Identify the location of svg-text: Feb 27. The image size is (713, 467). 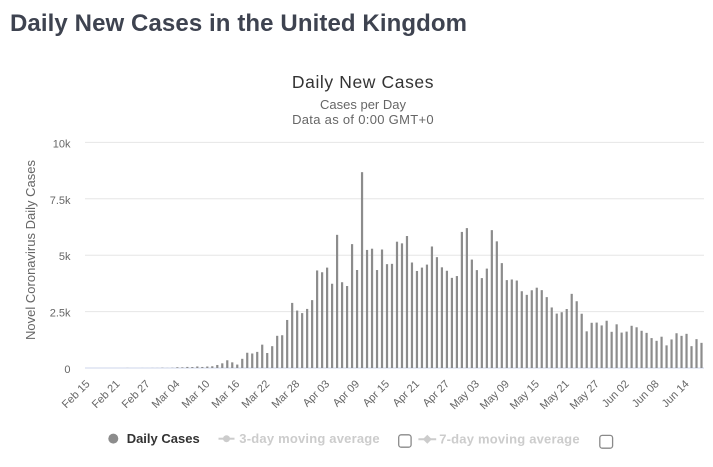
(136, 394).